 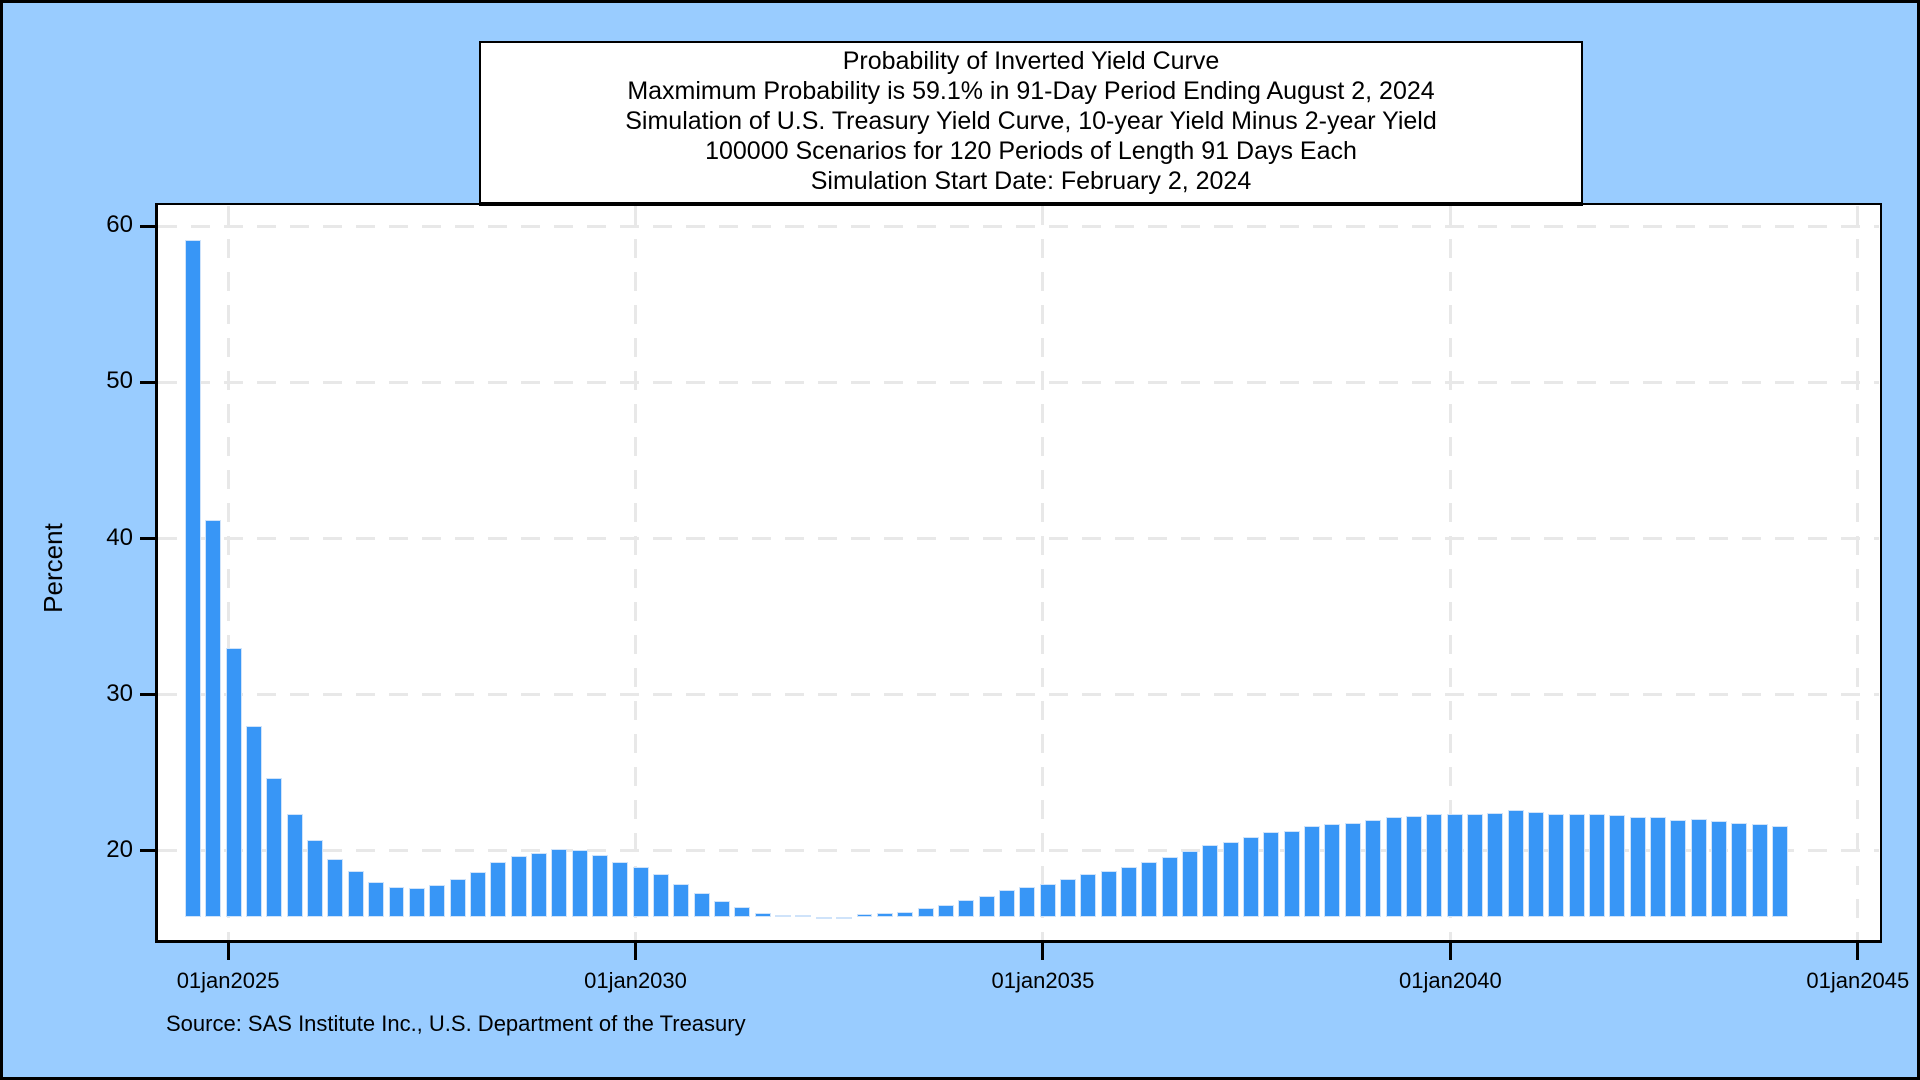 What do you see at coordinates (119, 381) in the screenshot?
I see `y-tick-label: 50` at bounding box center [119, 381].